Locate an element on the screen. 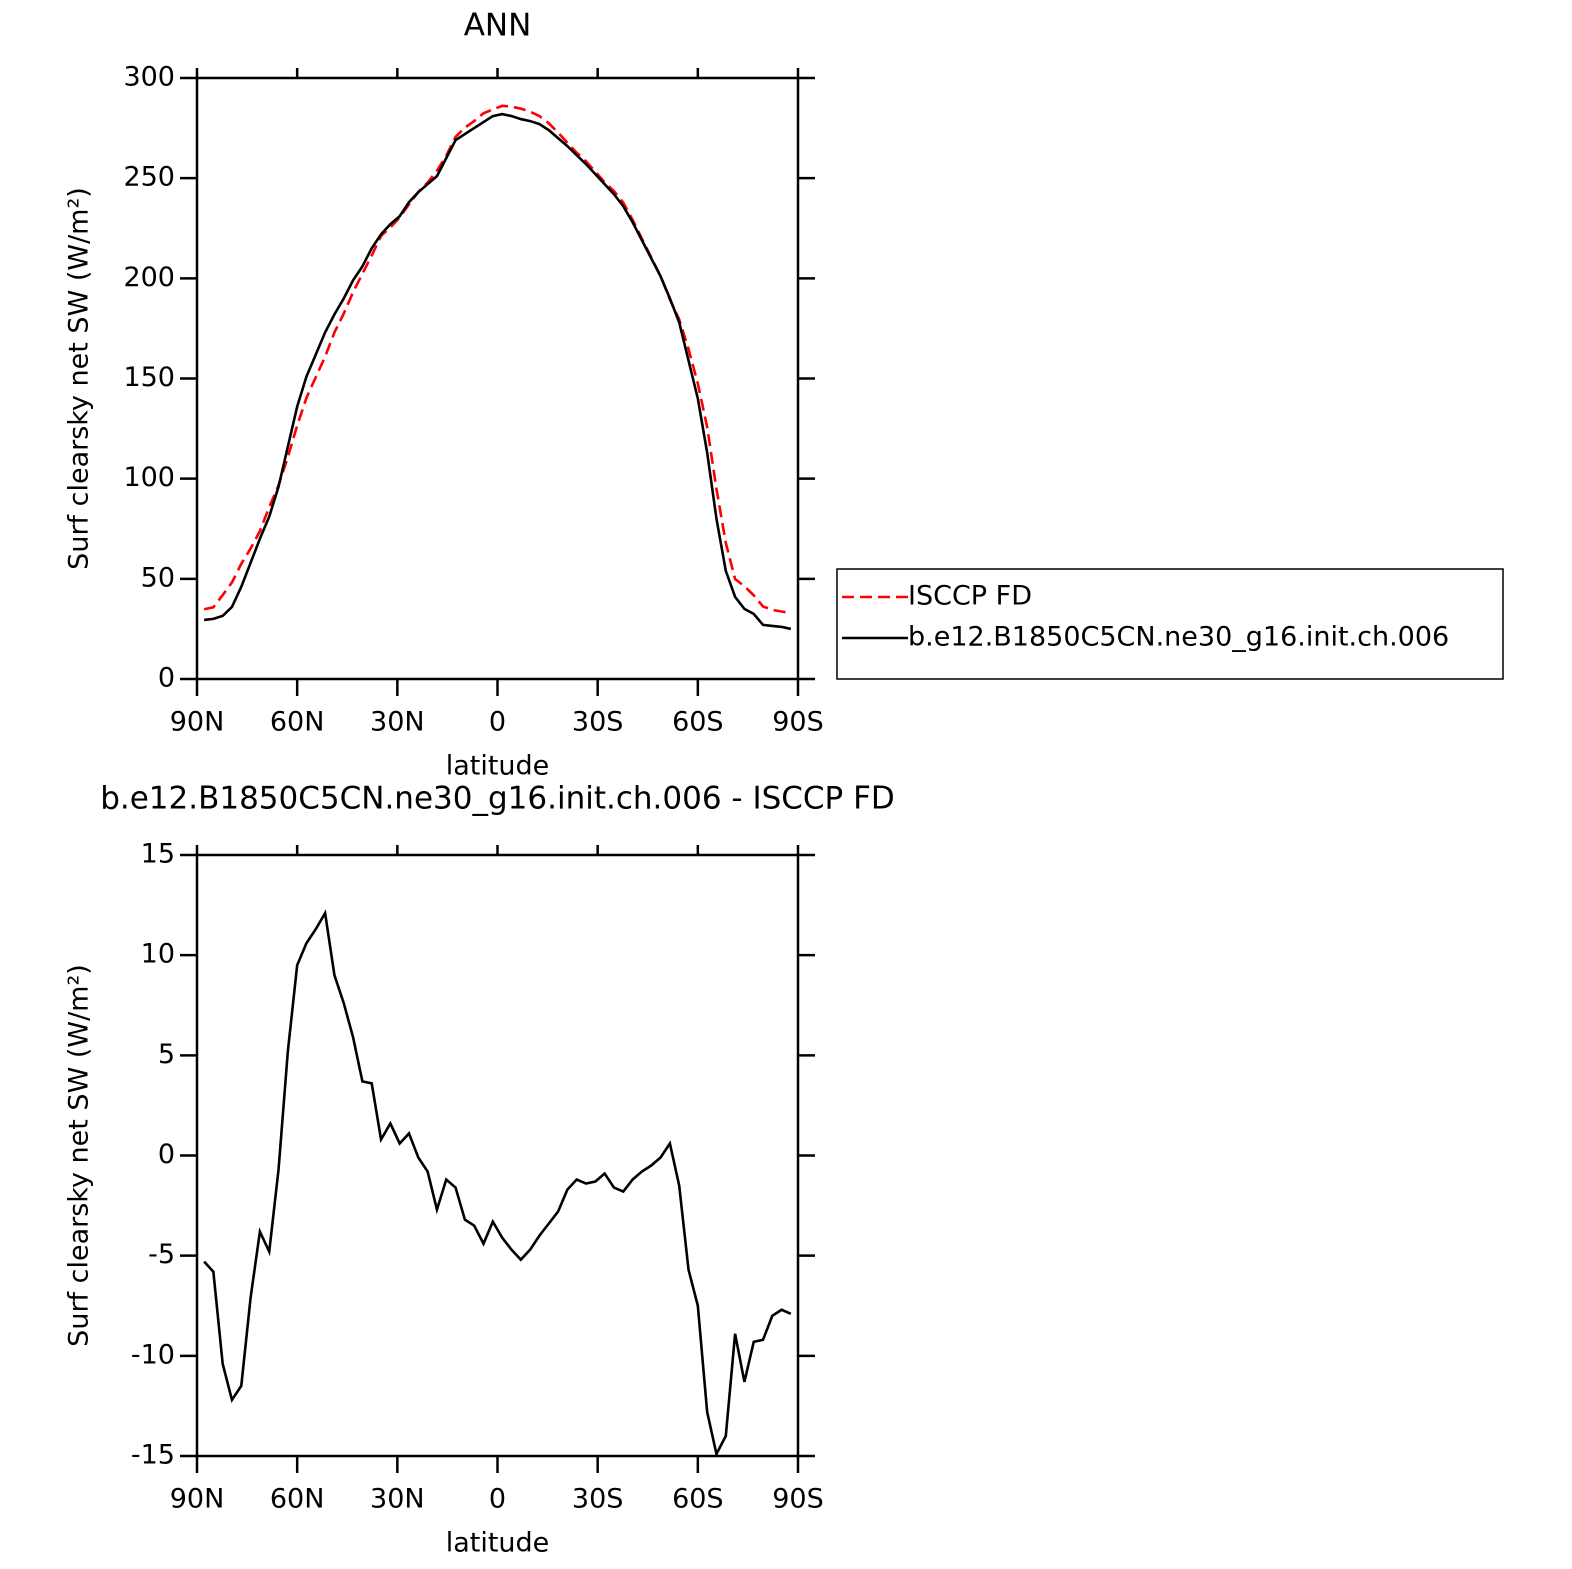 This screenshot has height=1569, width=1572. y-tick-label: 50 is located at coordinates (158, 577).